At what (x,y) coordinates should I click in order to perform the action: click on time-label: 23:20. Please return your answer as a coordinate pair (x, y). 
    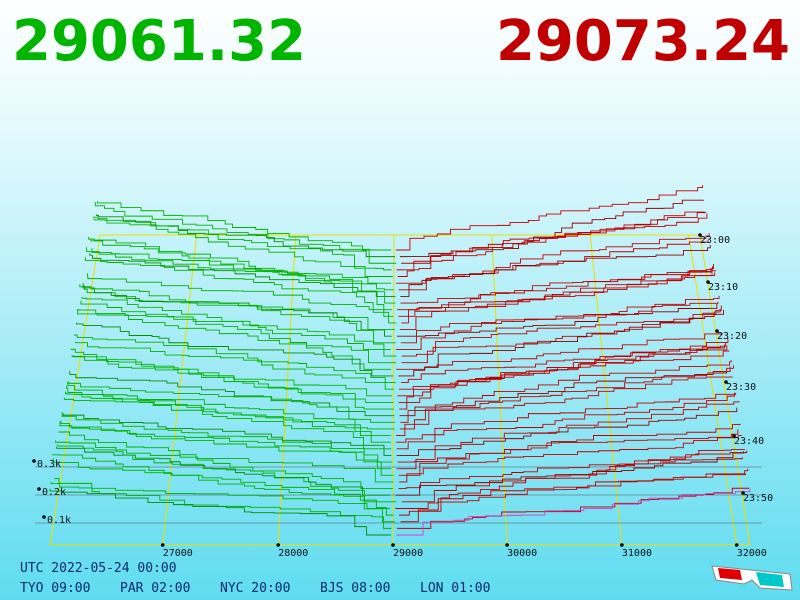
    Looking at the image, I should click on (732, 336).